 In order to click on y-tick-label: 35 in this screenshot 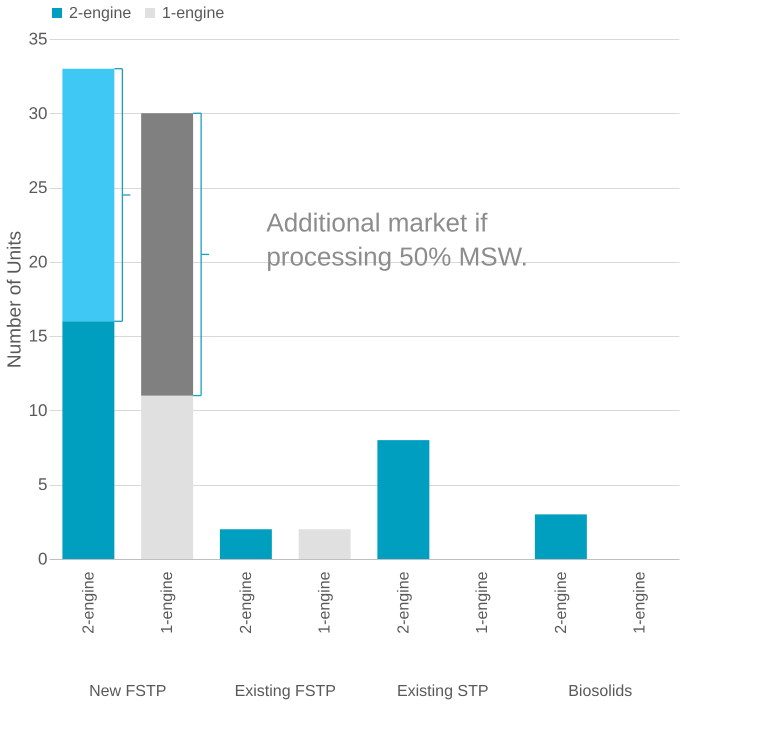, I will do `click(38, 39)`.